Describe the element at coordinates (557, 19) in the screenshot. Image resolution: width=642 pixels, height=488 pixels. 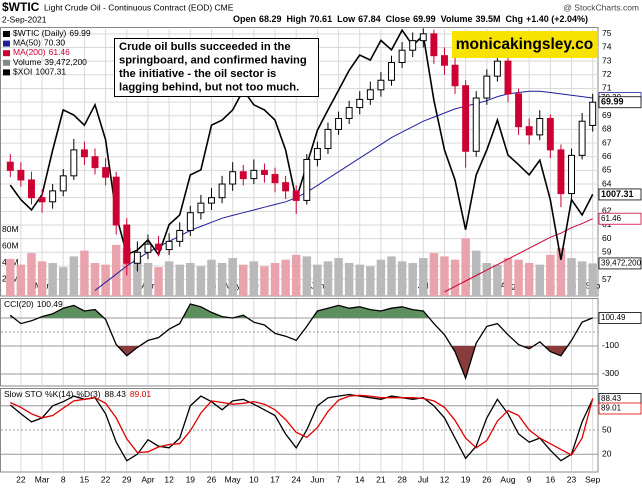
I see `quote-value: +1.40 (+2.04%)` at that location.